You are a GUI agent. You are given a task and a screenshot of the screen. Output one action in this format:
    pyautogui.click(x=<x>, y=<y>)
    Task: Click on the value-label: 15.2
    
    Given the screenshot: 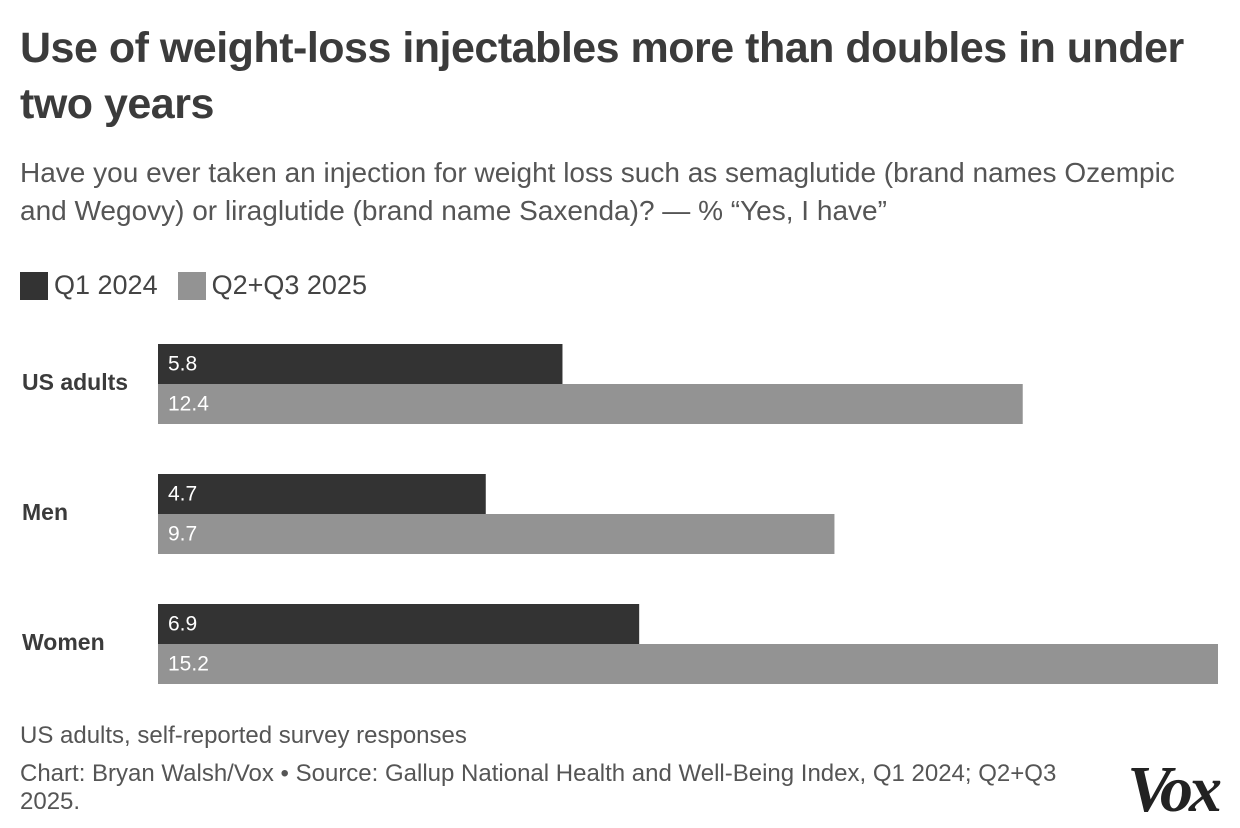 What is the action you would take?
    pyautogui.click(x=188, y=664)
    